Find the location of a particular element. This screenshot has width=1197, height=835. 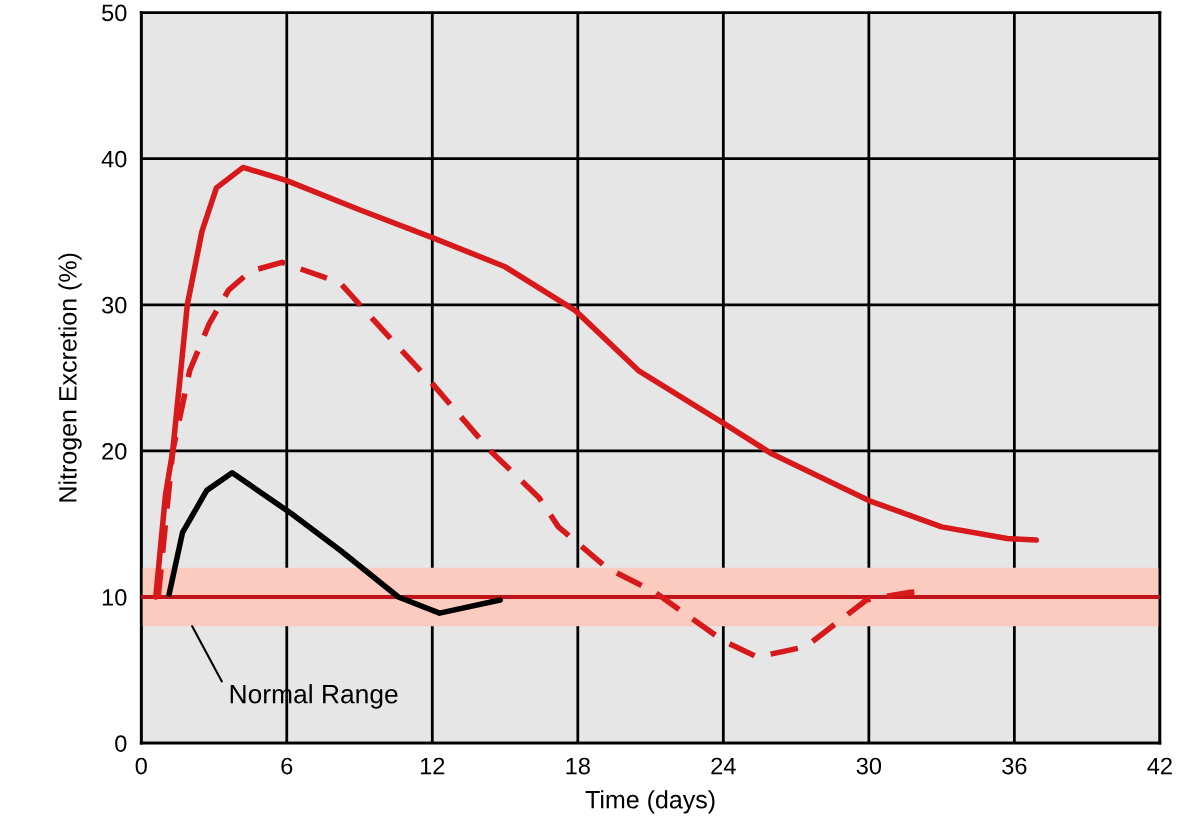

y-tick-label: 40 is located at coordinates (114, 159).